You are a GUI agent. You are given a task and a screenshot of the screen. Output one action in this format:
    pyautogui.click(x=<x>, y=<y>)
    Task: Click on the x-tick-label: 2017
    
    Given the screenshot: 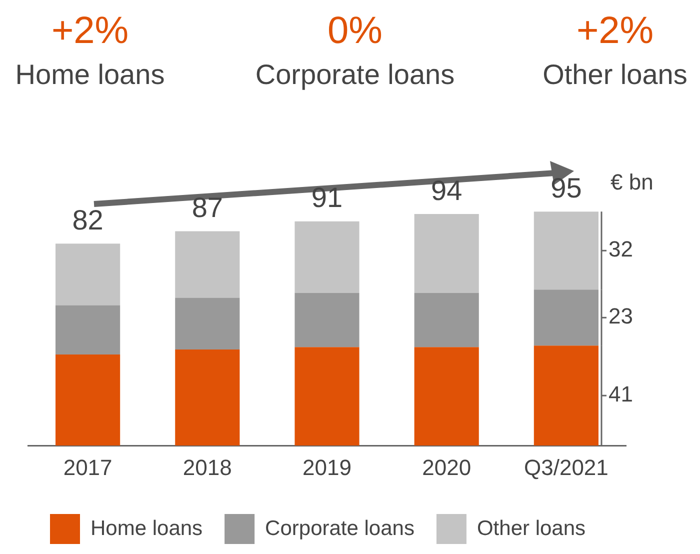 What is the action you would take?
    pyautogui.click(x=87, y=467)
    